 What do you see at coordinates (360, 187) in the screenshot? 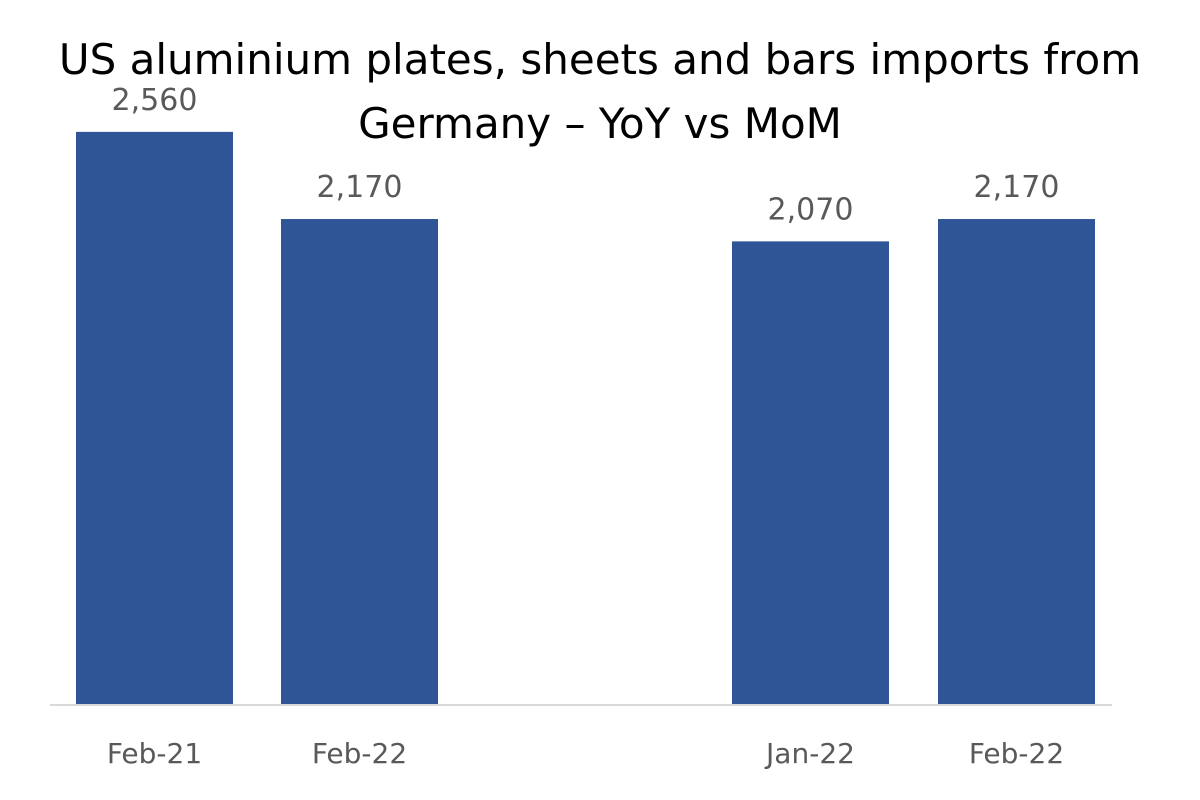
I see `data-label-2: 2,170` at bounding box center [360, 187].